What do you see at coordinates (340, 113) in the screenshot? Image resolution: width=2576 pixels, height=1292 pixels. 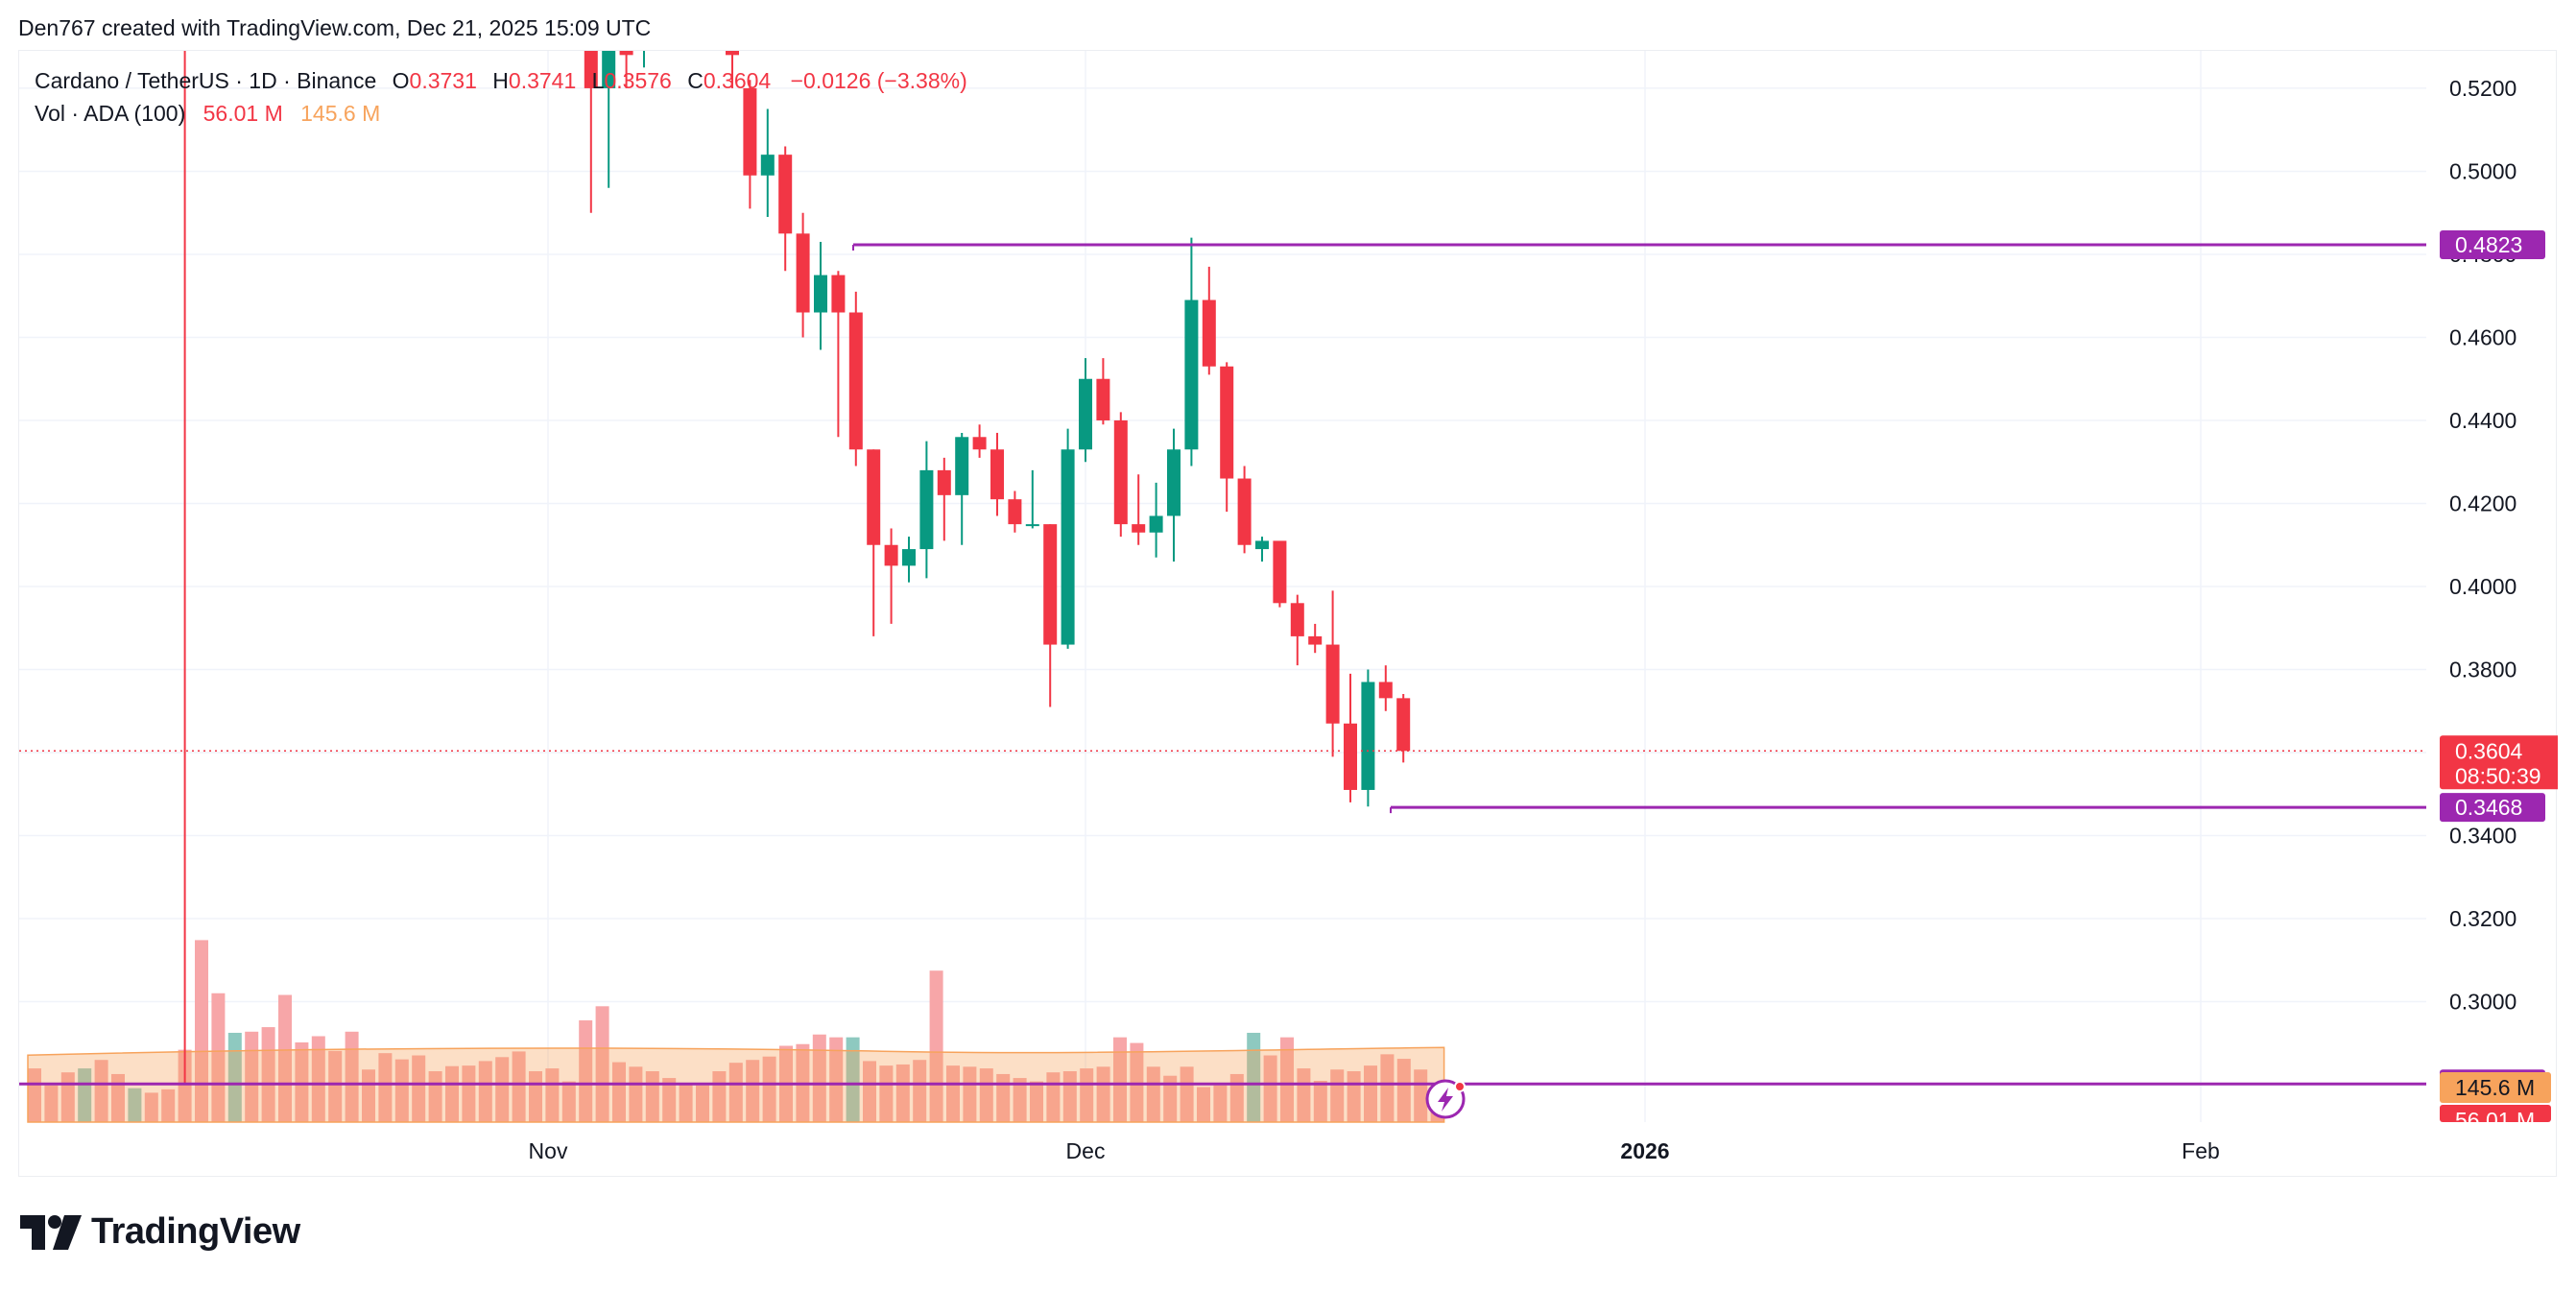 I see `legend-volume-ma: 145.6 M` at bounding box center [340, 113].